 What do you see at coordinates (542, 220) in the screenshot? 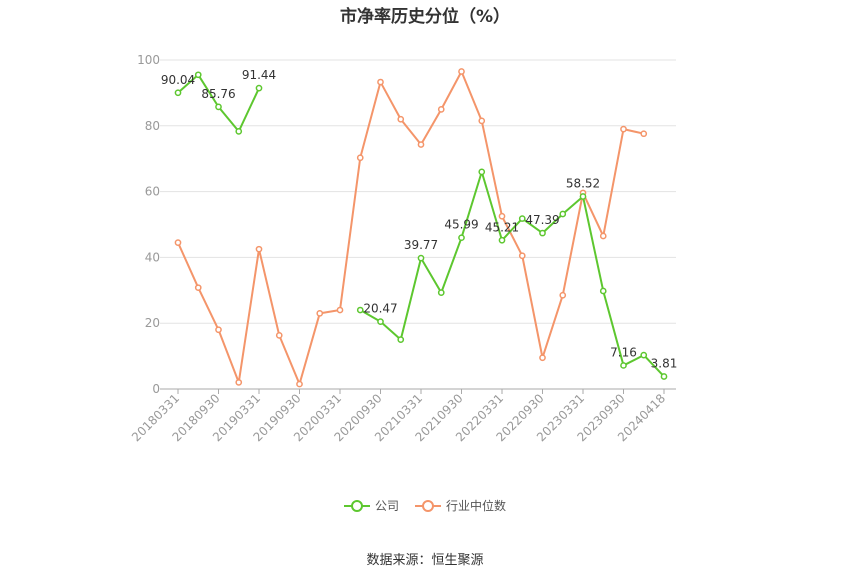
I see `data-label: 47.39` at bounding box center [542, 220].